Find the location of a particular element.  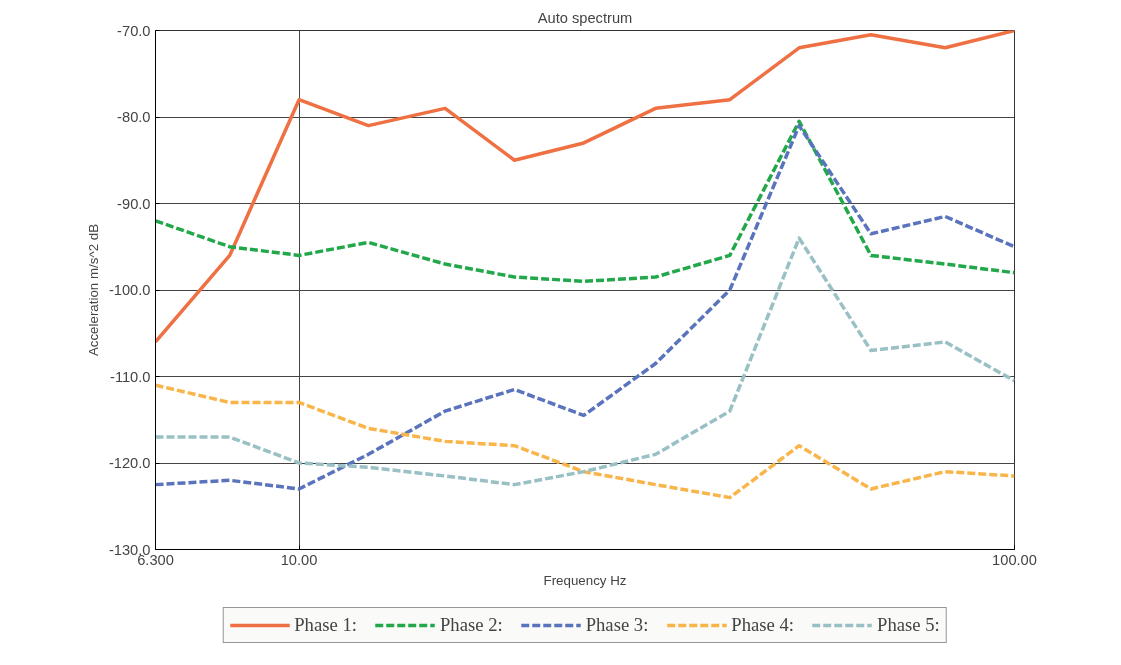

x-tick-label: 10.00 is located at coordinates (299, 559).